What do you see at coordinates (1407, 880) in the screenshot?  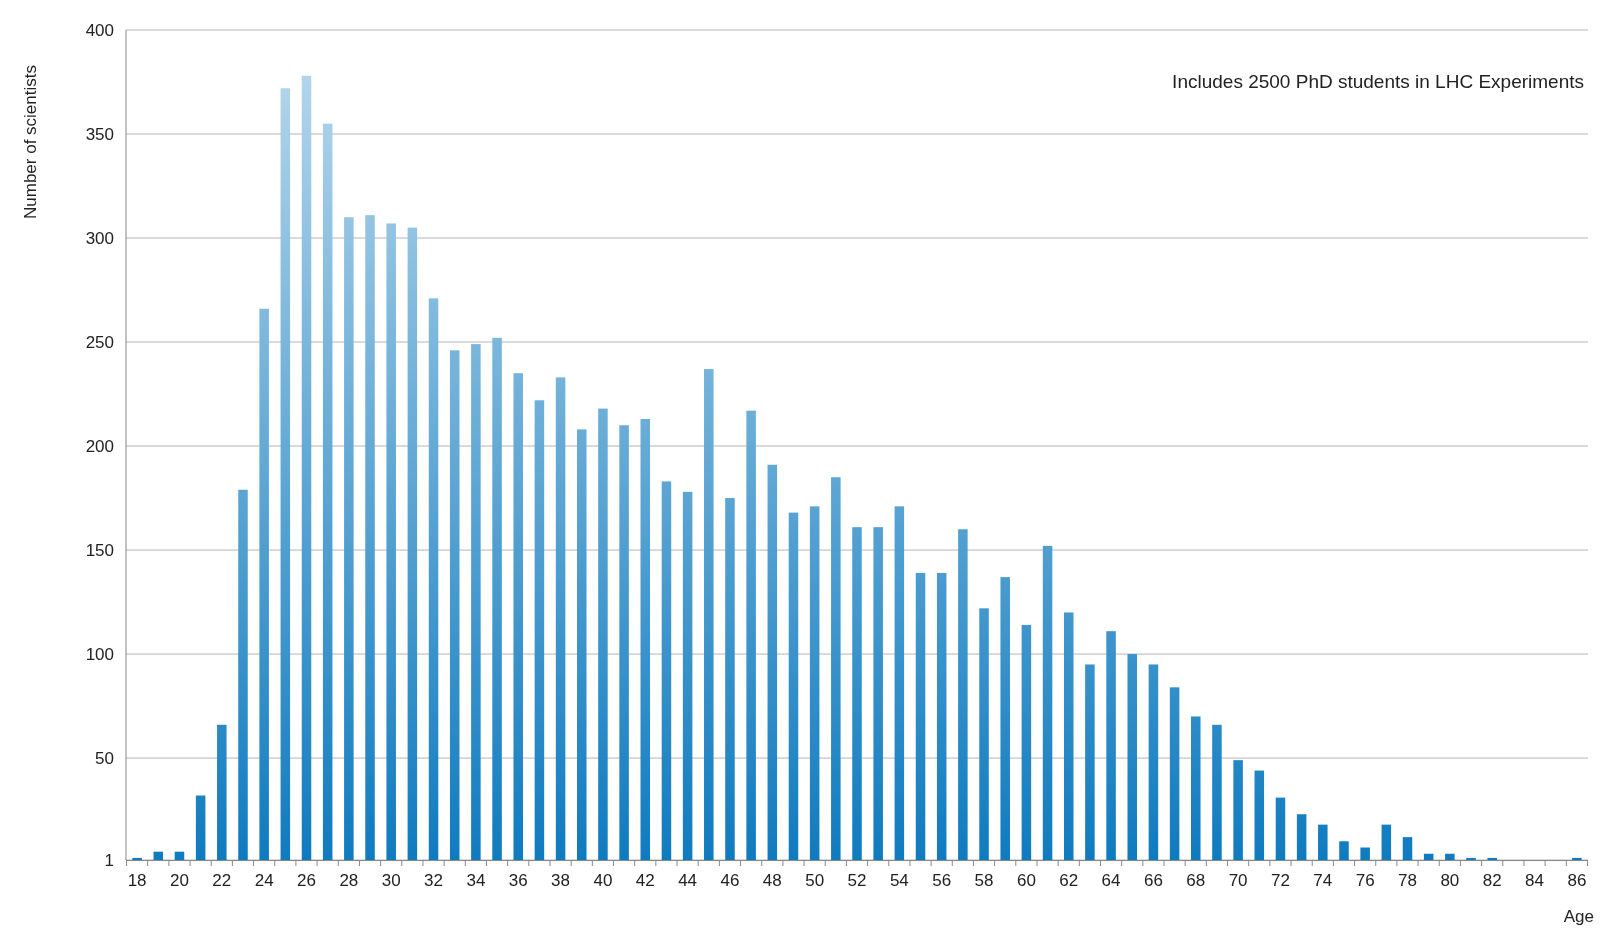 I see `x-tick-label: 78` at bounding box center [1407, 880].